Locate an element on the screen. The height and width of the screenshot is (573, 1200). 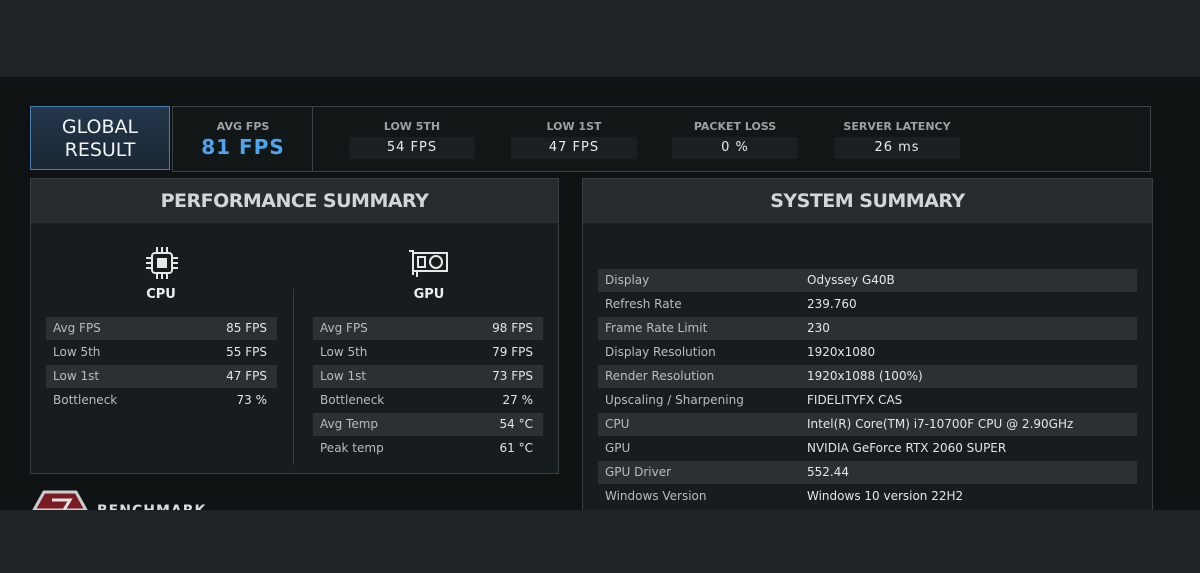
stat-row: GPU NVIDIA GeForce RTX 2060 SUPER is located at coordinates (867, 448).